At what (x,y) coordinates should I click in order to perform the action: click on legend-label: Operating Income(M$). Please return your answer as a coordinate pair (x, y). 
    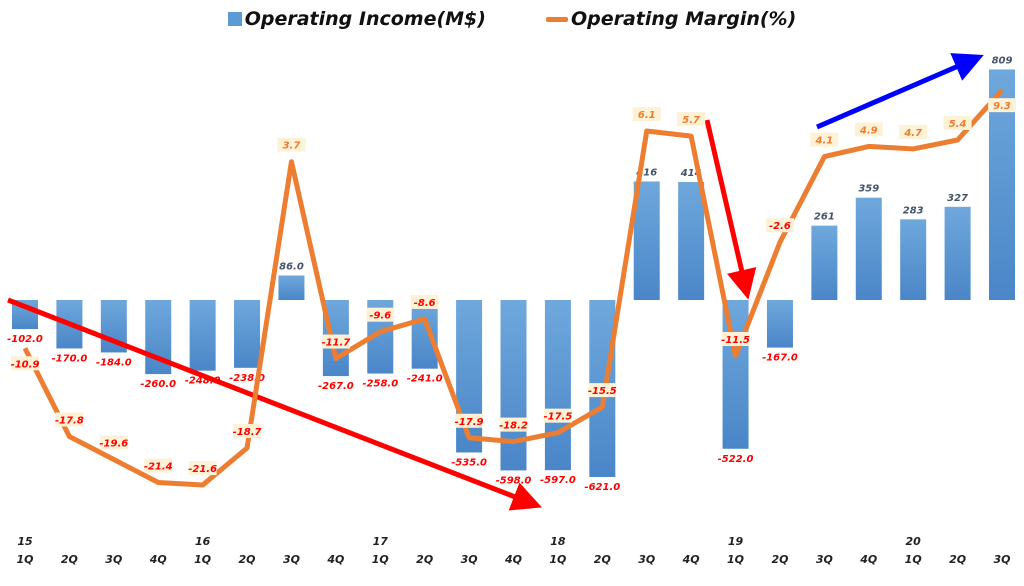
    Looking at the image, I should click on (365, 19).